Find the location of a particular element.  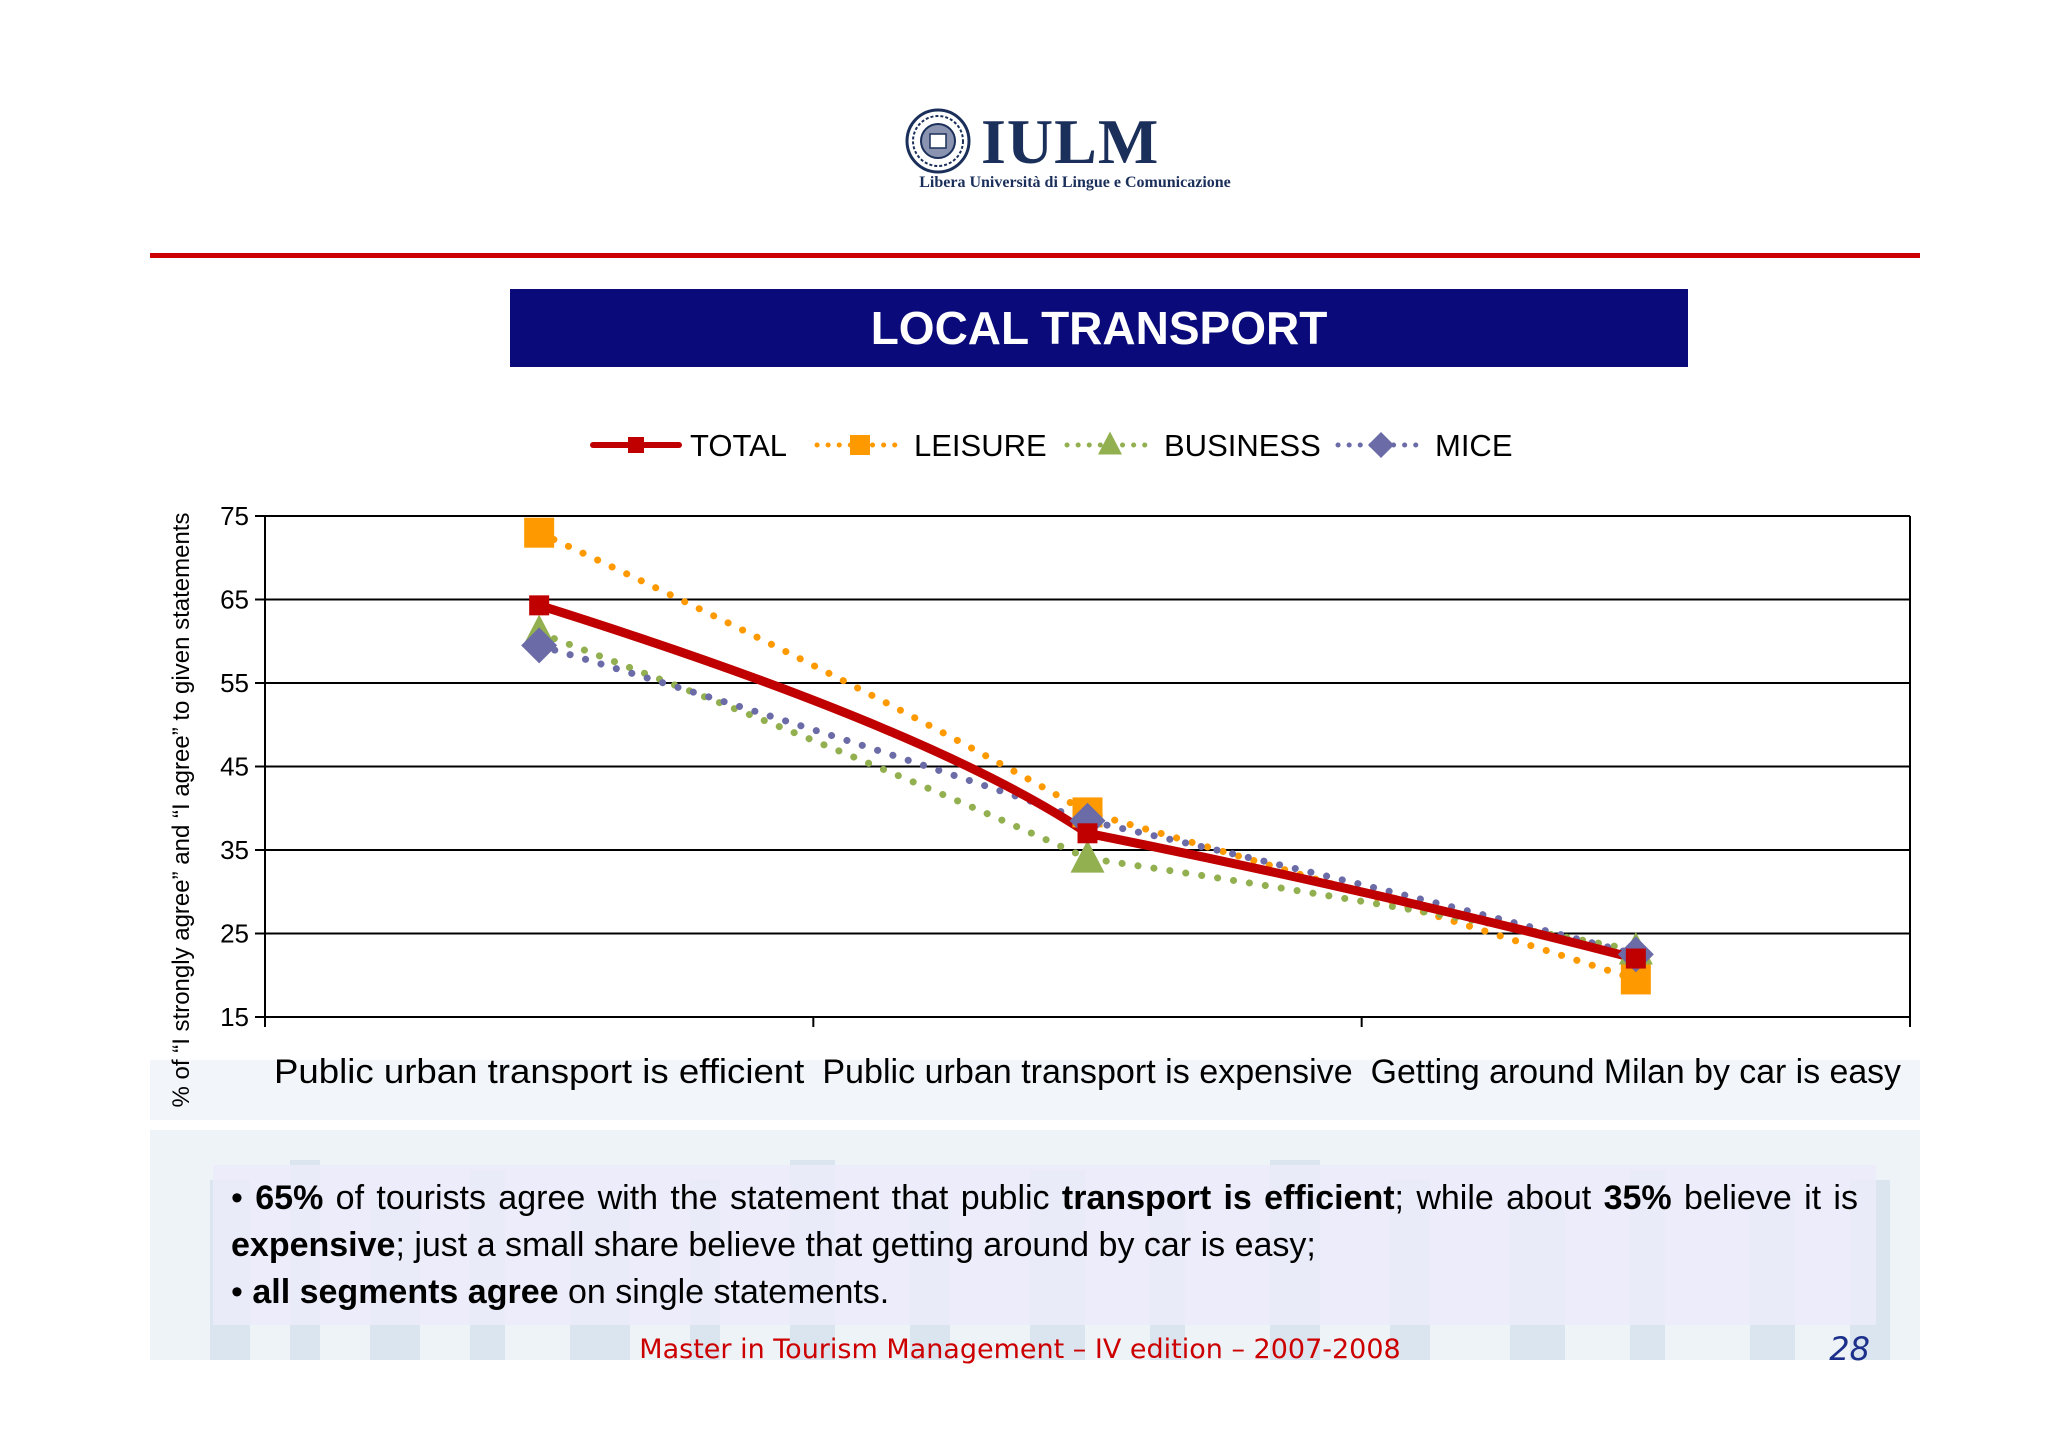

series-line-total is located at coordinates (1087, 782).